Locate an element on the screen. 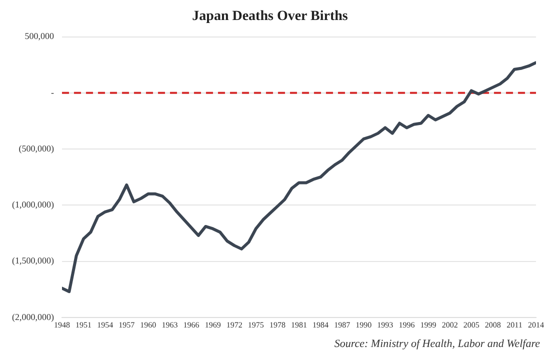  x-tick-label: 1954 is located at coordinates (105, 325).